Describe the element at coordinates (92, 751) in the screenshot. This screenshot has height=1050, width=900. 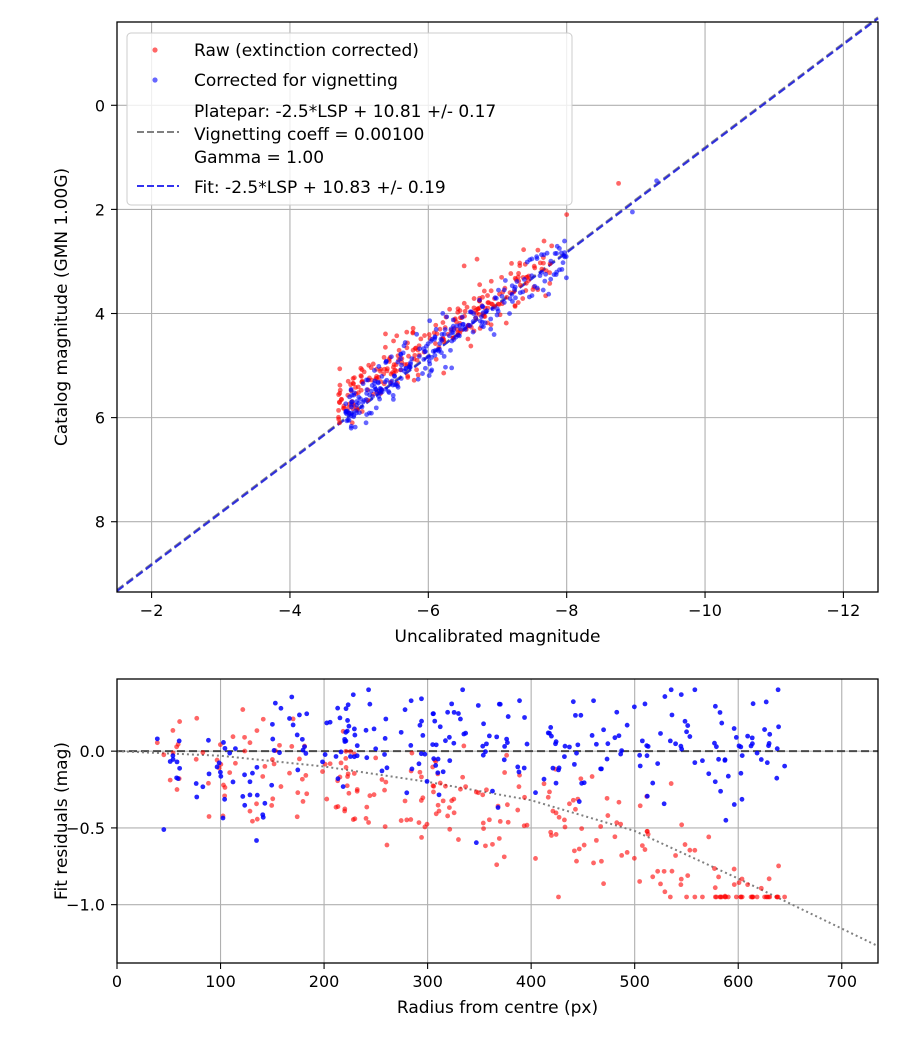
I see `y-tick-label: 0.0` at that location.